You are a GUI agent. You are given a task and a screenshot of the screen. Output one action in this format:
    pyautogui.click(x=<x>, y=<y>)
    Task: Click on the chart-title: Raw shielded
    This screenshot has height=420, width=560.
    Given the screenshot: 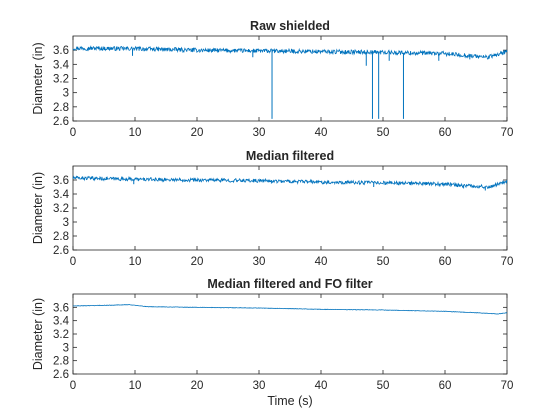 What is the action you would take?
    pyautogui.click(x=290, y=26)
    